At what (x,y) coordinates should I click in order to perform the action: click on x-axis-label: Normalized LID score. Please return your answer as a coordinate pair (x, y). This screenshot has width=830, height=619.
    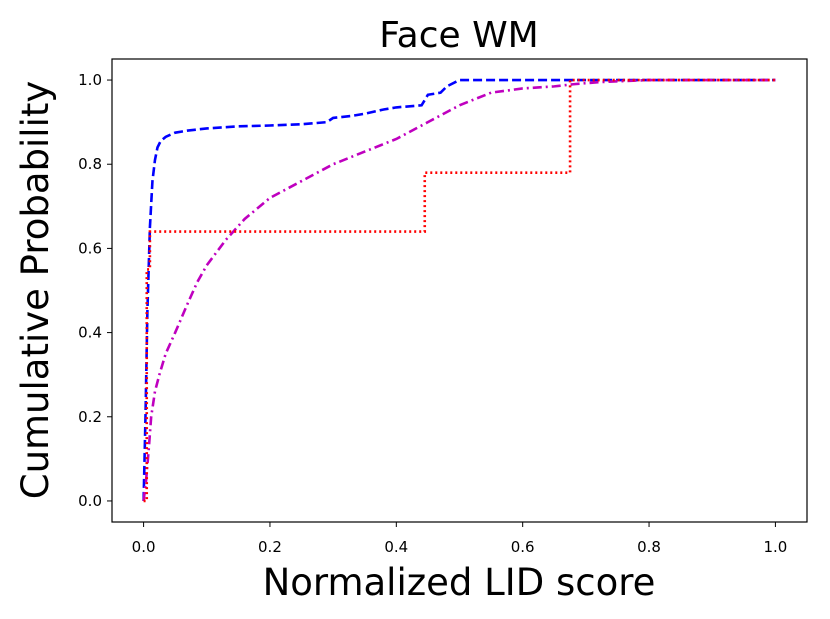
    Looking at the image, I should click on (459, 582).